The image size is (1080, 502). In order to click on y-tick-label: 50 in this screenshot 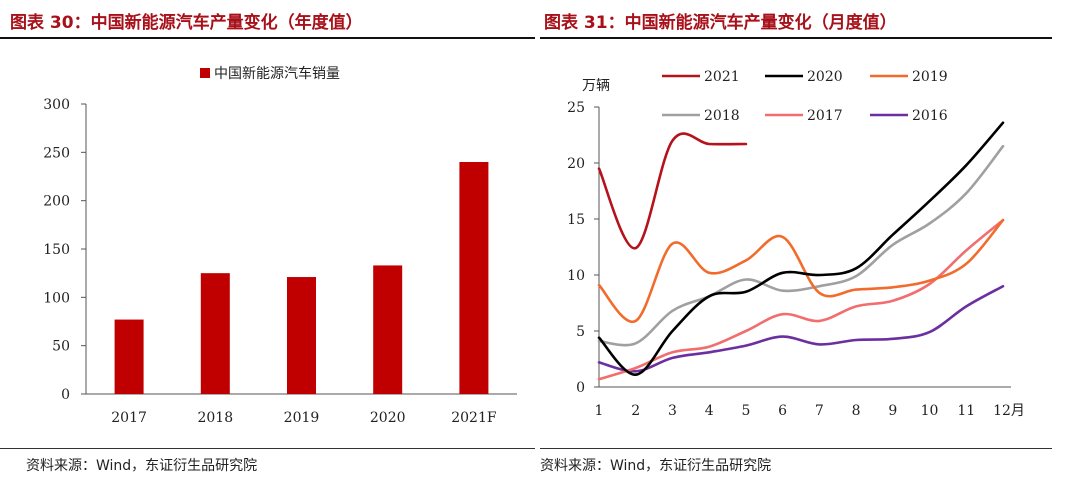, I will do `click(61, 347)`.